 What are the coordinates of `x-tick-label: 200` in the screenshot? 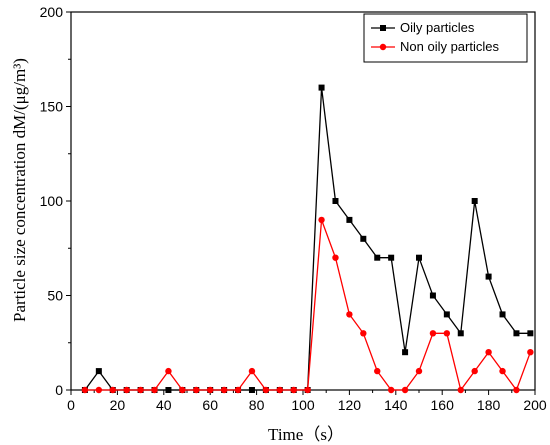 It's located at (535, 405).